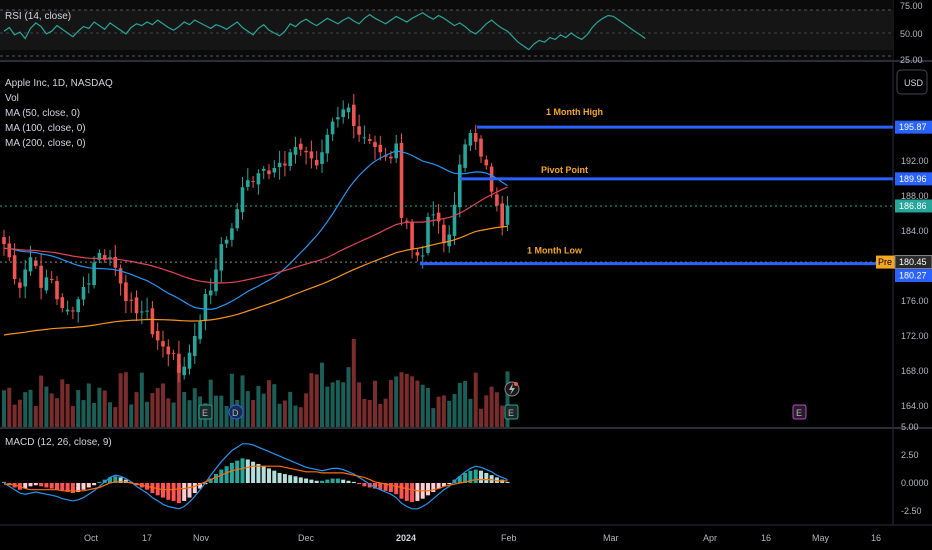  Describe the element at coordinates (461, 32) in the screenshot. I see `rsi-panel: RSI (14, close) 75.00 50.00 25.00` at that location.